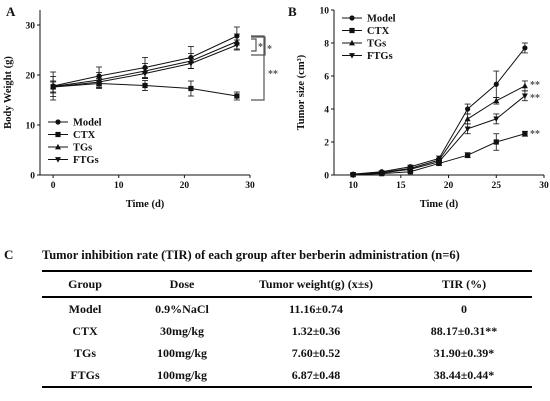 The height and width of the screenshot is (401, 550). I want to click on cell-dose: 30mg/kg, so click(181, 330).